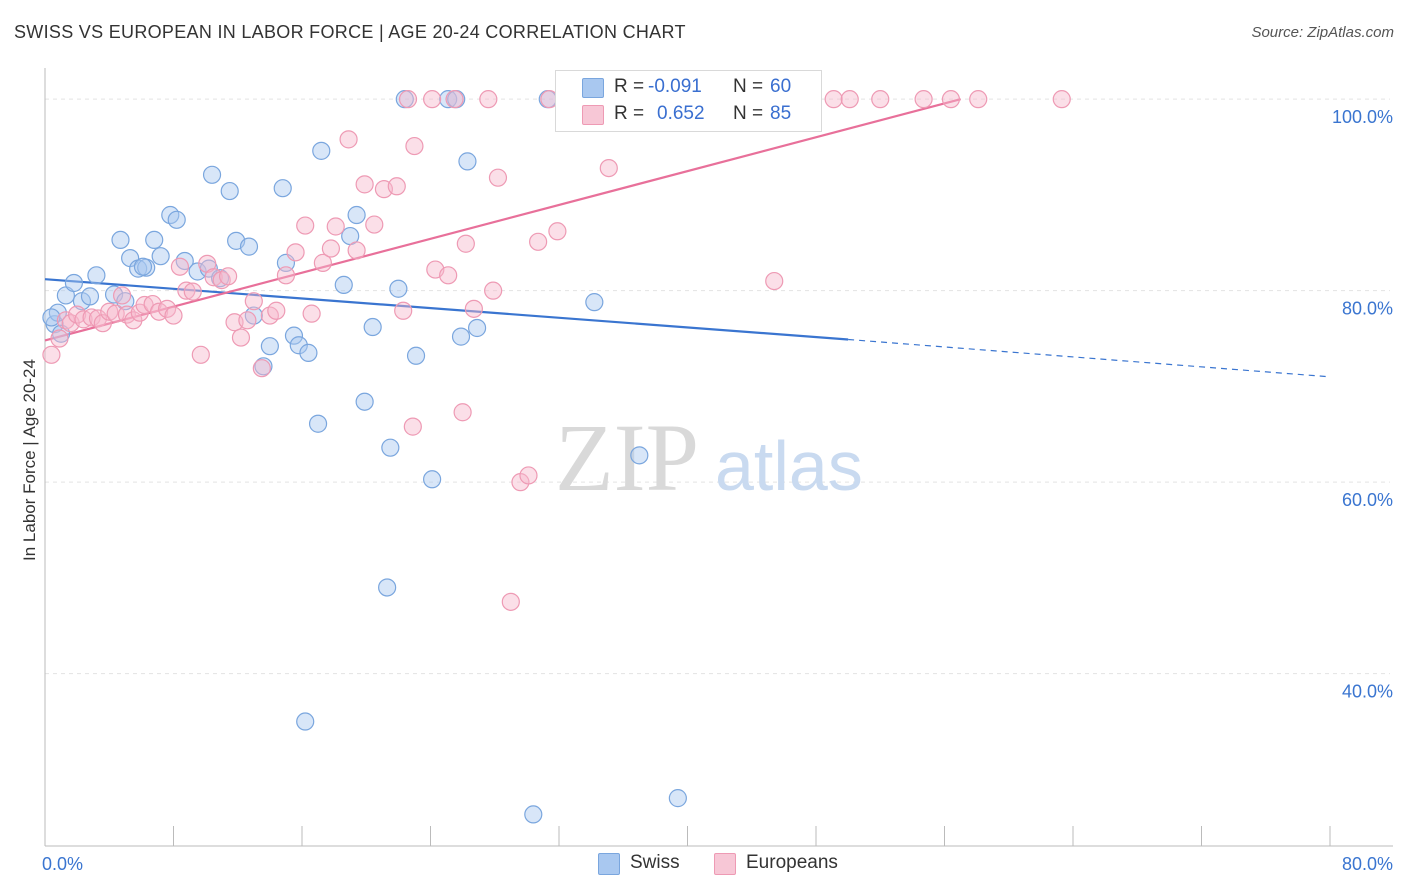  Describe the element at coordinates (748, 113) in the screenshot. I see `europeans-n-label: N =` at that location.